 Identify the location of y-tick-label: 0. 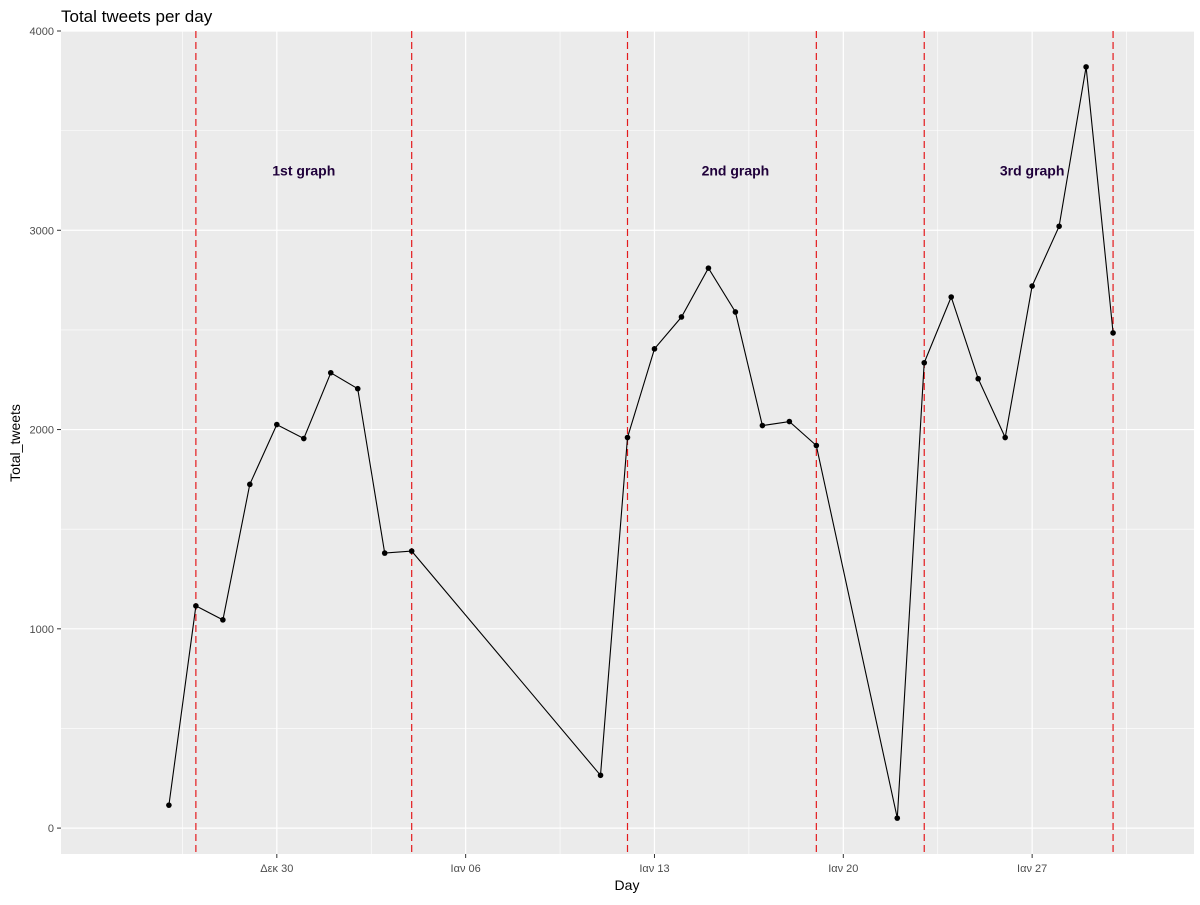
(51, 829).